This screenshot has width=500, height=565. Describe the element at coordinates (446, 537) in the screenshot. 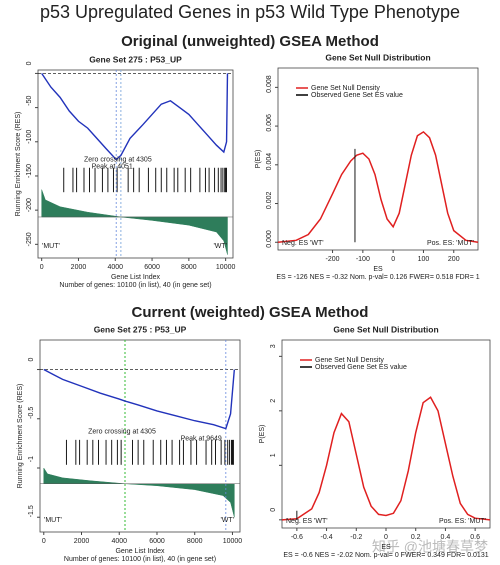

I see `x-tick-label: 0.4` at that location.